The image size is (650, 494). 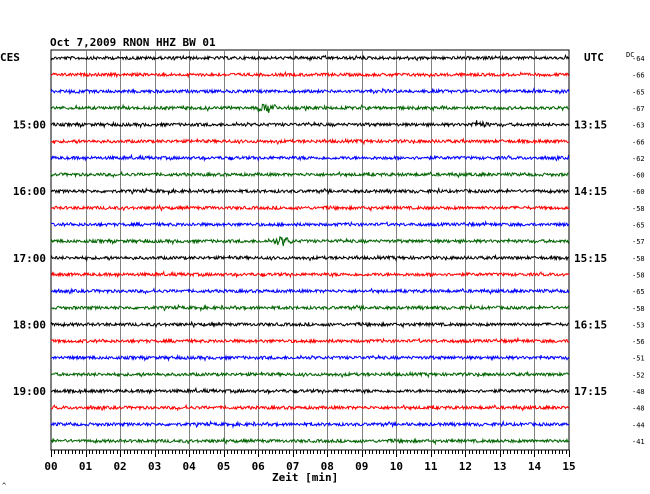 I want to click on left-hour-labels: 15:00 16:00 17:00 18:00 19:00, so click(x=29, y=258).